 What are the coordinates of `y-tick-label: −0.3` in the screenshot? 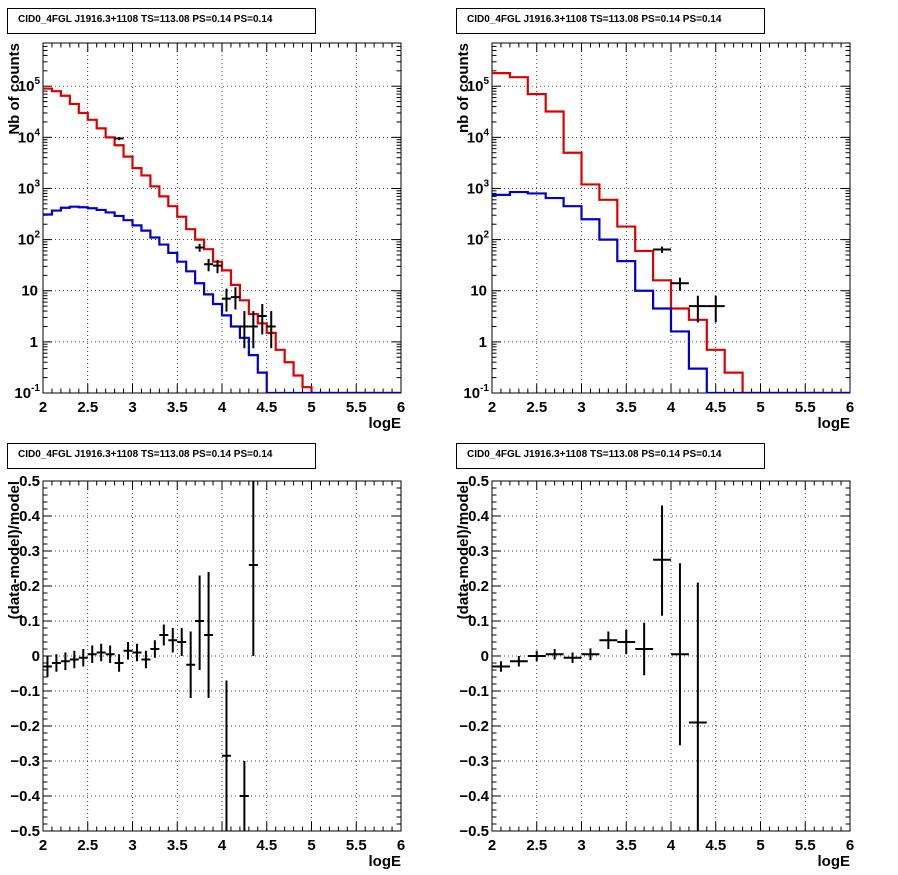 It's located at (474, 761).